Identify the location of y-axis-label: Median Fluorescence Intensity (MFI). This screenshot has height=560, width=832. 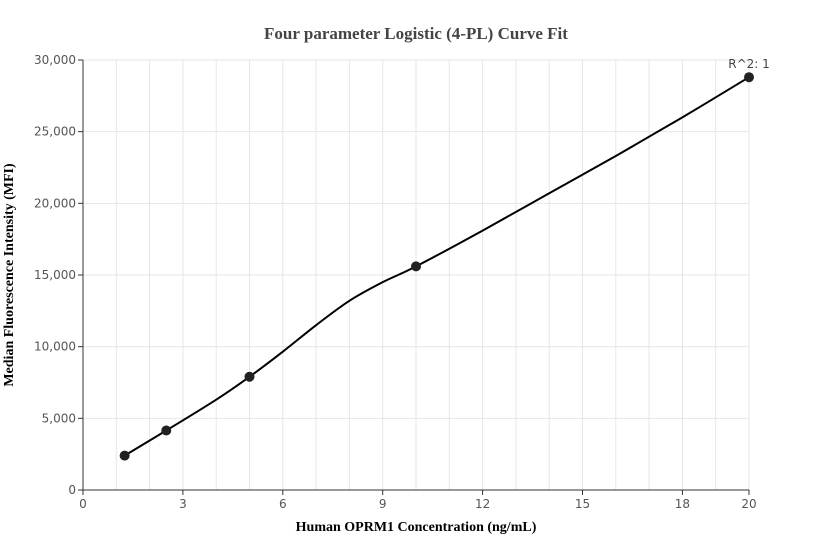
(9, 275).